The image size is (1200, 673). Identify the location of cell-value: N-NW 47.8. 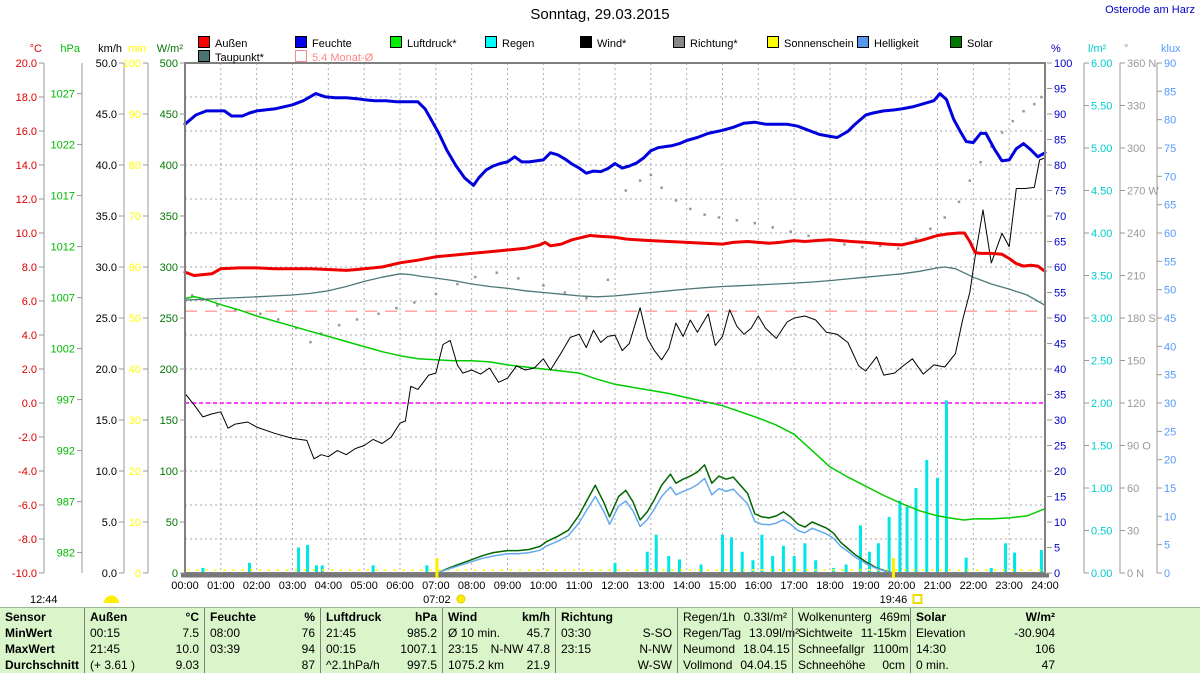
(520, 649).